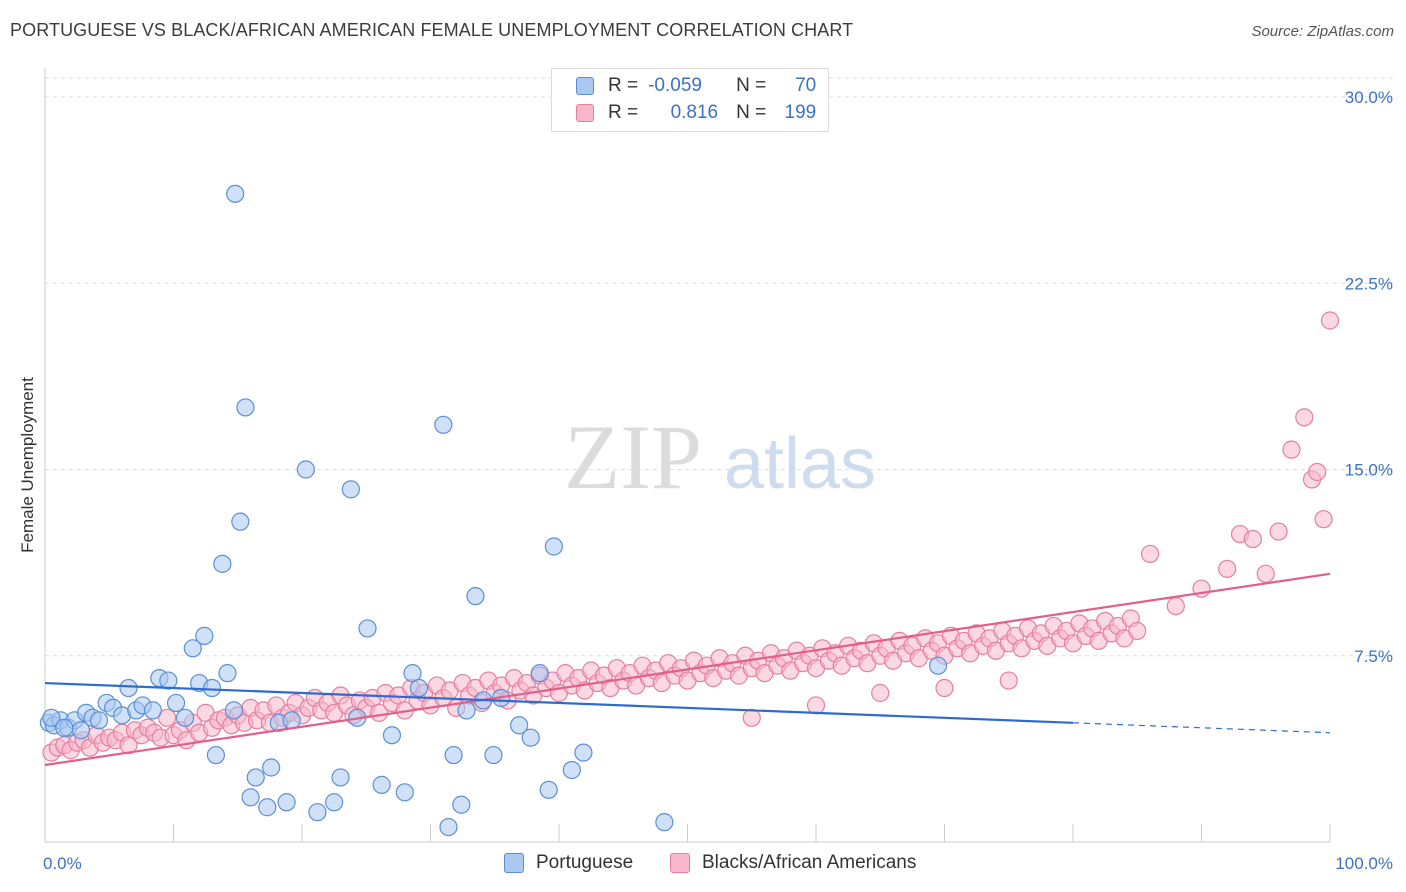  I want to click on legend-row-blacks: R = 0.816 N = 199, so click(696, 113).